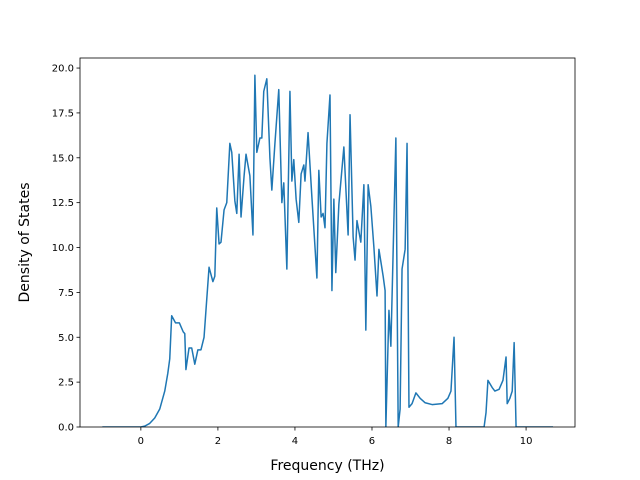 The image size is (640, 480). What do you see at coordinates (63, 69) in the screenshot?
I see `y-tick-label: 20.0` at bounding box center [63, 69].